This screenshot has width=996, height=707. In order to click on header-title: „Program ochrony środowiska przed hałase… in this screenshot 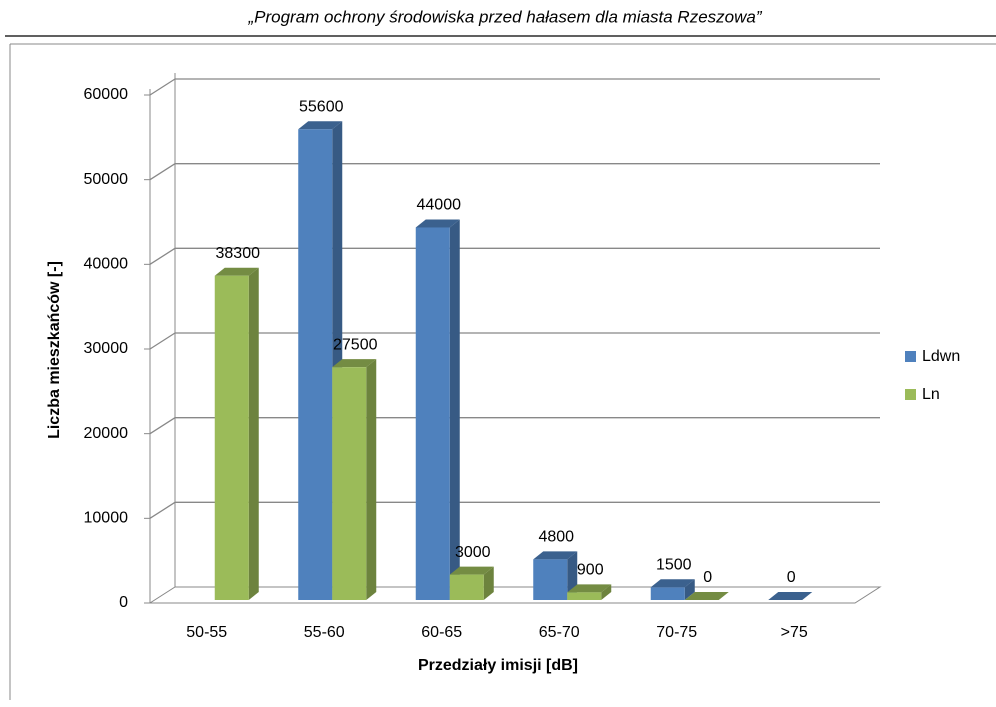, I will do `click(504, 16)`.